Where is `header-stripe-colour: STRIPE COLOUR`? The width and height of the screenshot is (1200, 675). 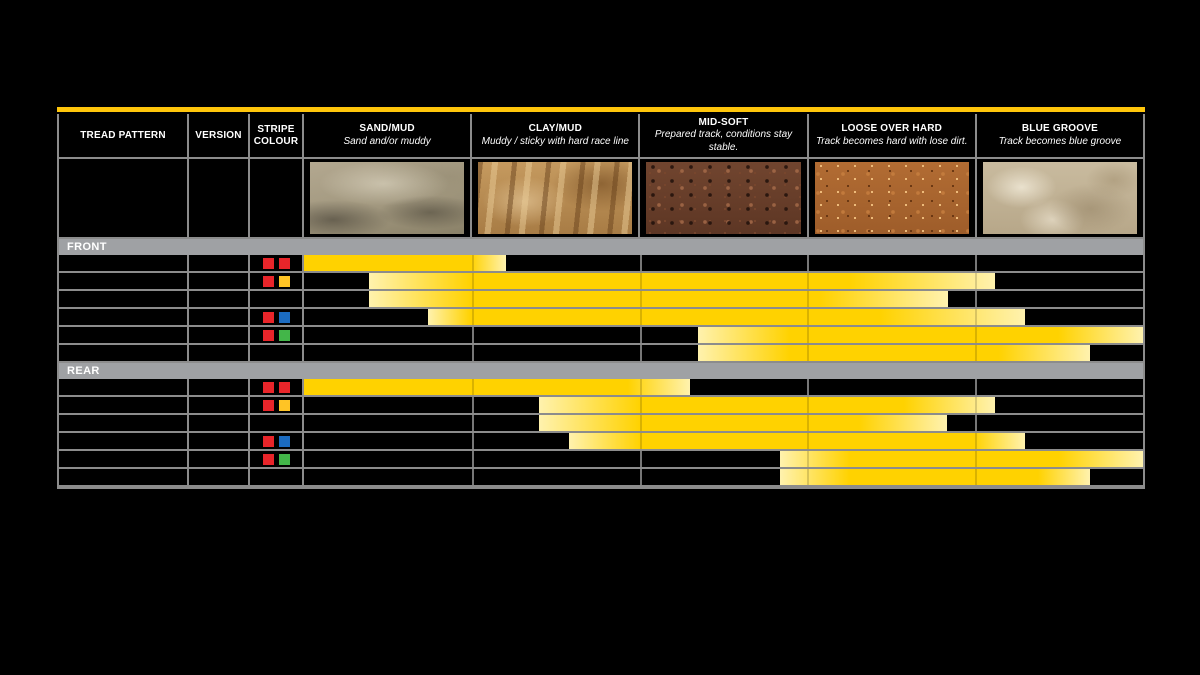 header-stripe-colour: STRIPE COLOUR is located at coordinates (277, 135).